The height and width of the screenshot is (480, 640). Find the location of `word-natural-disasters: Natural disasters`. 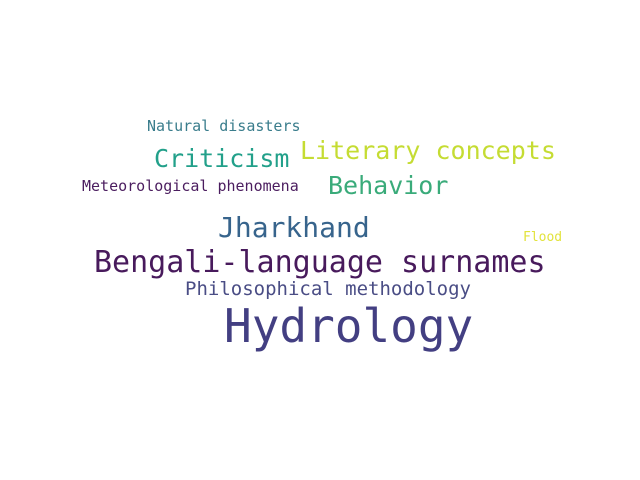

word-natural-disasters: Natural disasters is located at coordinates (224, 126).